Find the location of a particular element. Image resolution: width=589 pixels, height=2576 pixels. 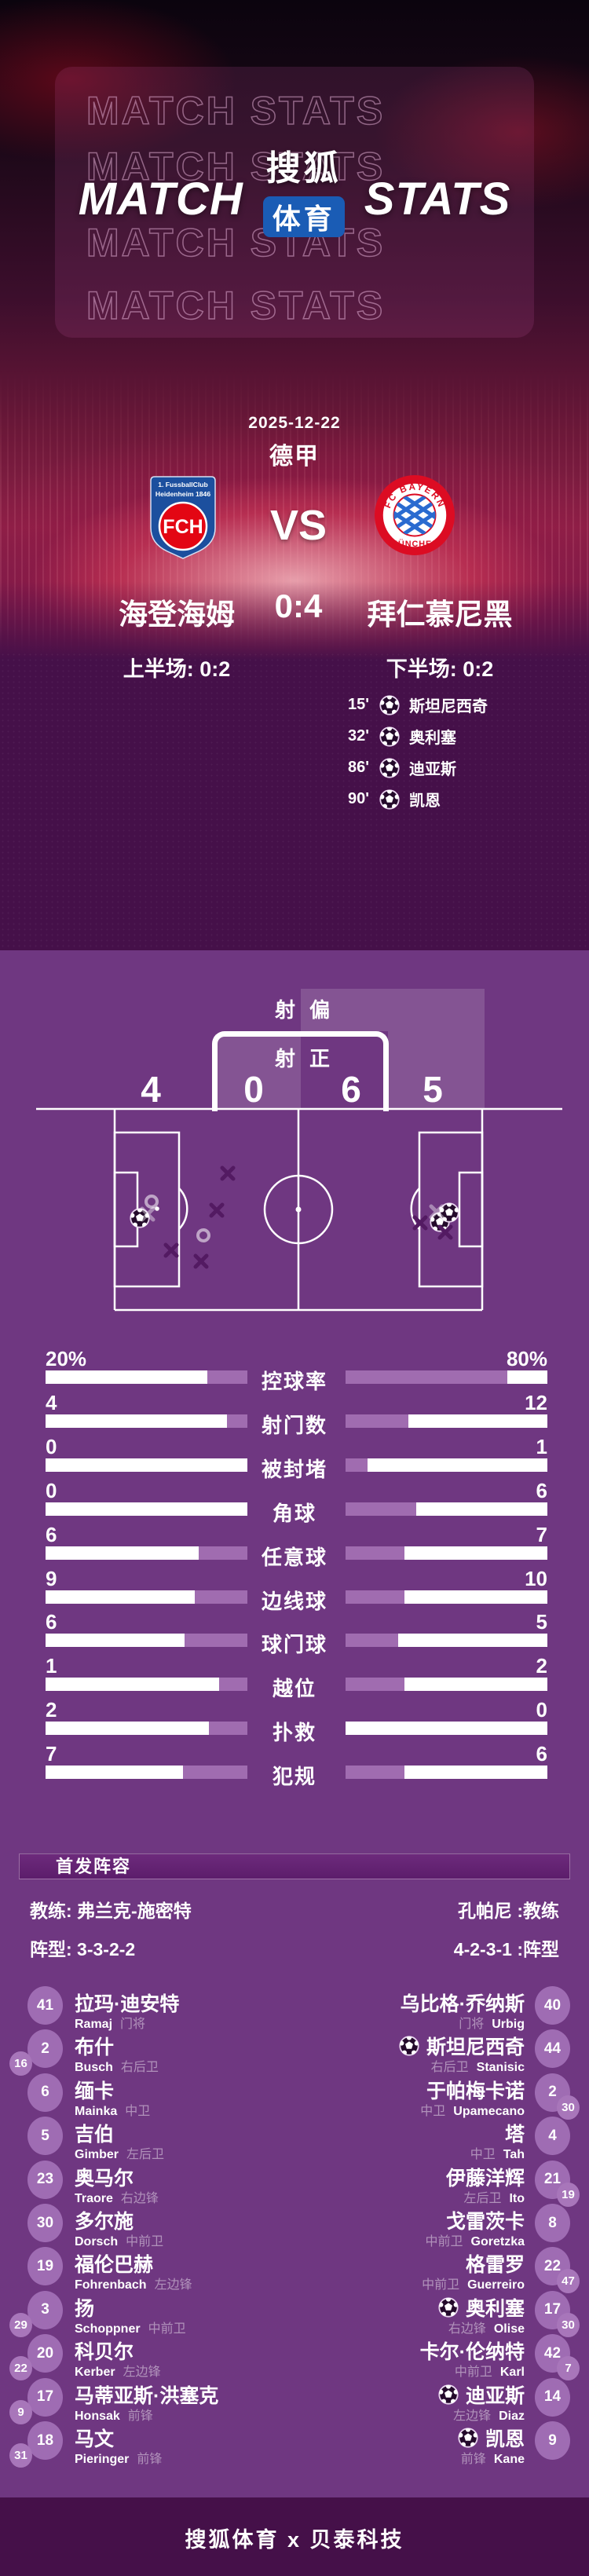

substitute-number-badge: 16 is located at coordinates (20, 2064).